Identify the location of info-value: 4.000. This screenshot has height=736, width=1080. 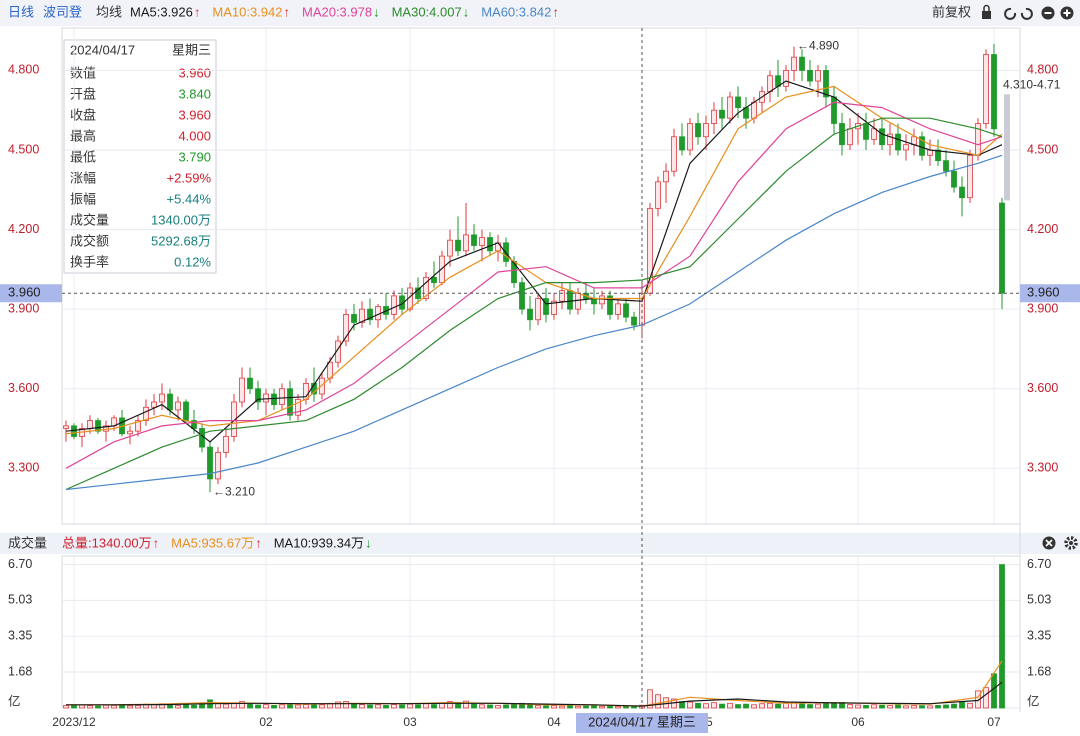
(194, 135).